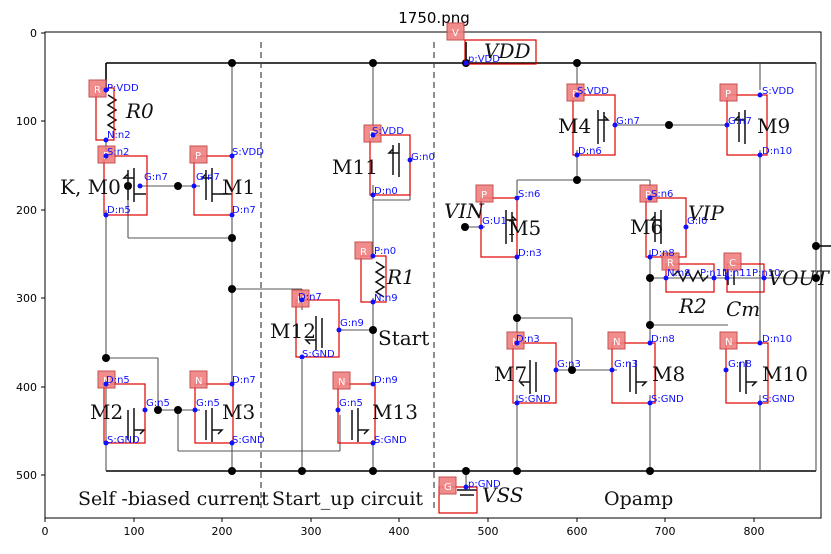 Image resolution: width=831 pixels, height=554 pixels. I want to click on device-label: M2, so click(106, 412).